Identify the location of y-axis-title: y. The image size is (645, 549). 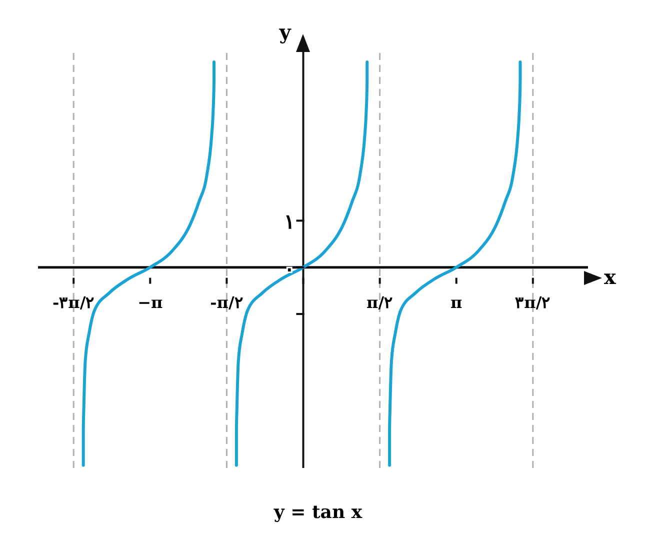
(285, 32).